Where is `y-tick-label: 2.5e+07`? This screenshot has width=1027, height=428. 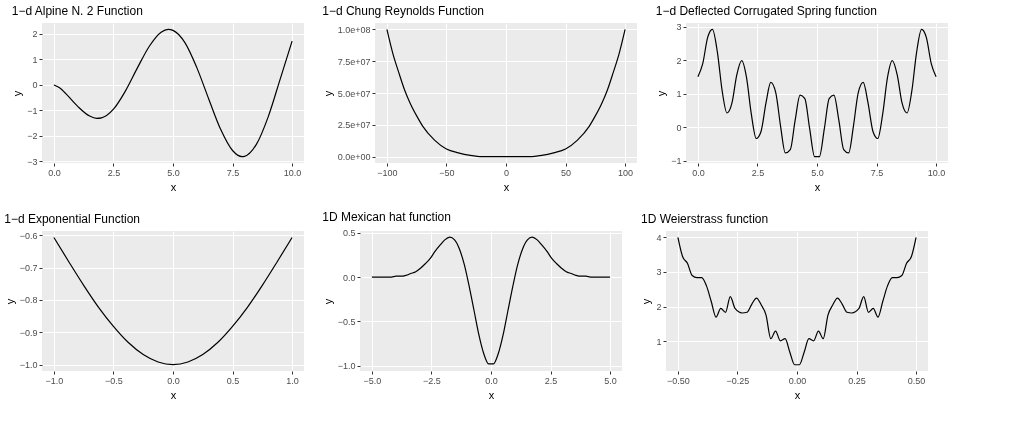 y-tick-label: 2.5e+07 is located at coordinates (354, 125).